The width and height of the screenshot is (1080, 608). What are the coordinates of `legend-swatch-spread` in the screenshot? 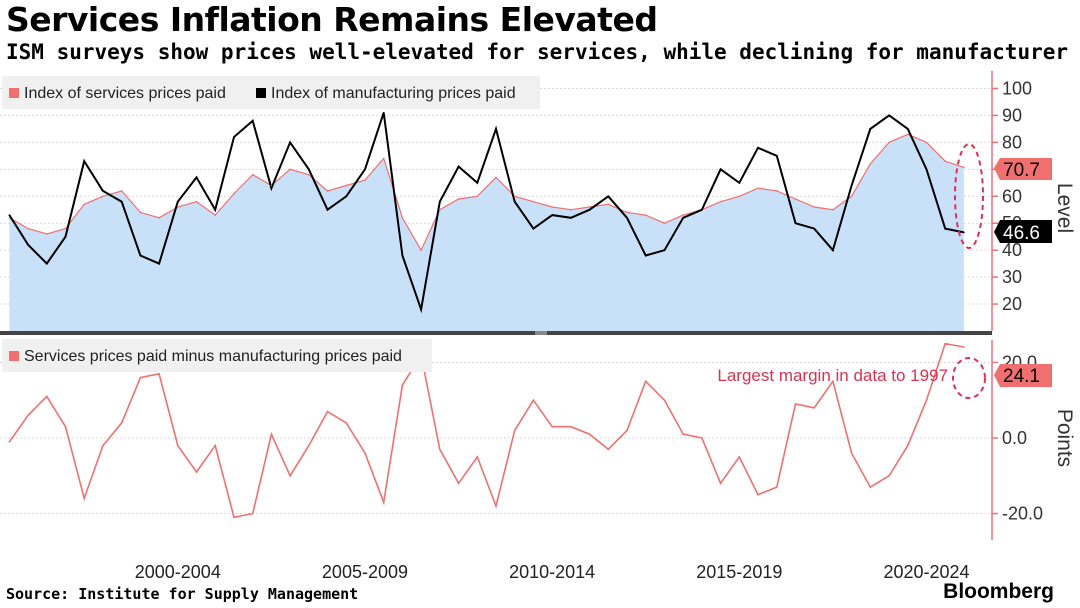 It's located at (14, 356).